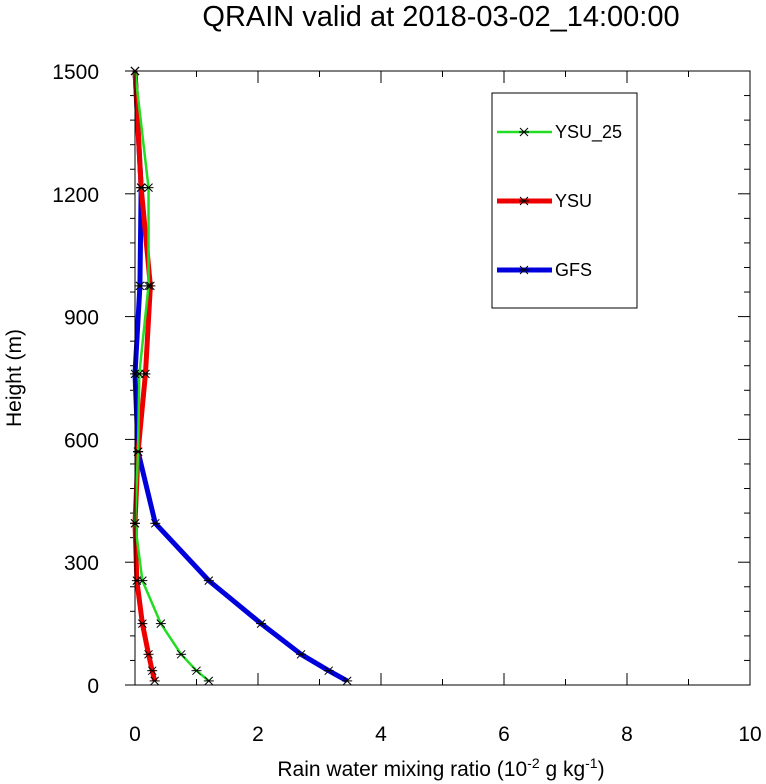 This screenshot has width=766, height=784. What do you see at coordinates (591, 763) in the screenshot?
I see `x-axis-title-exp2: -1` at bounding box center [591, 763].